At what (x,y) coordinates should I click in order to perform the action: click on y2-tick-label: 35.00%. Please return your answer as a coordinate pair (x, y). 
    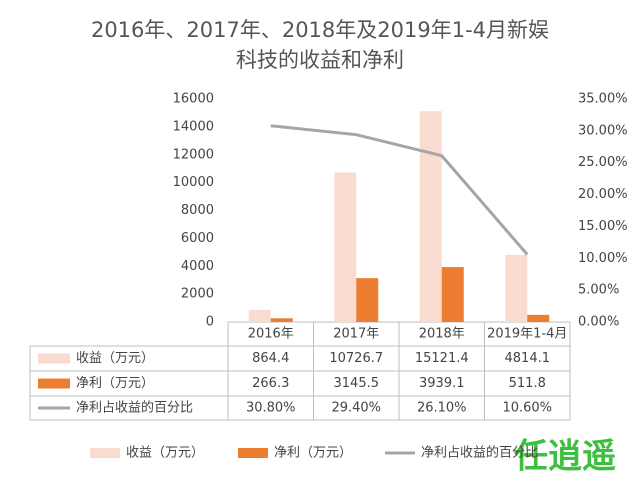
    Looking at the image, I should click on (603, 99).